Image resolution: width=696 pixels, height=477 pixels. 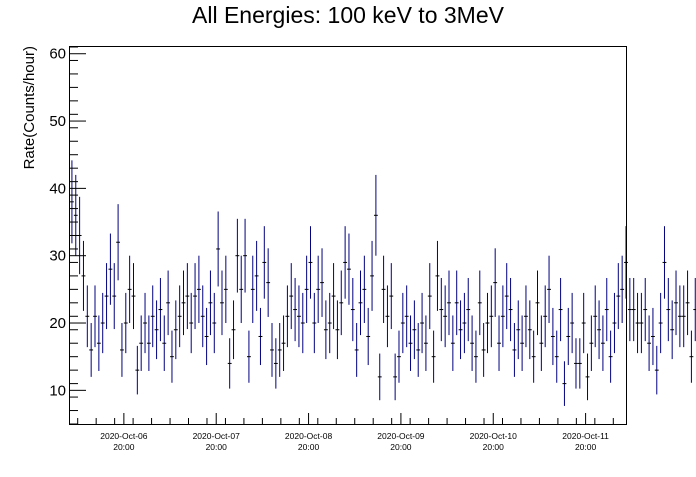 I want to click on y-tick-label: 10, so click(x=57, y=390).